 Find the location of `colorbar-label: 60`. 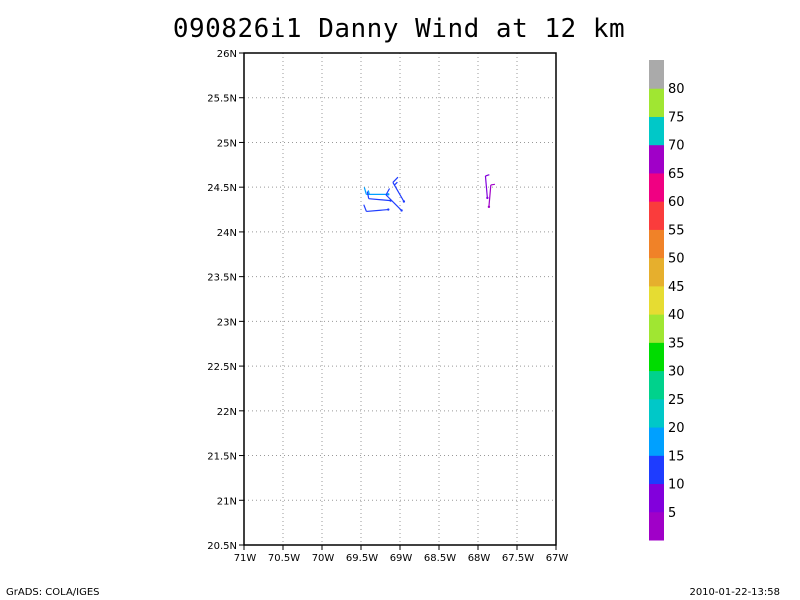

colorbar-label: 60 is located at coordinates (676, 202).